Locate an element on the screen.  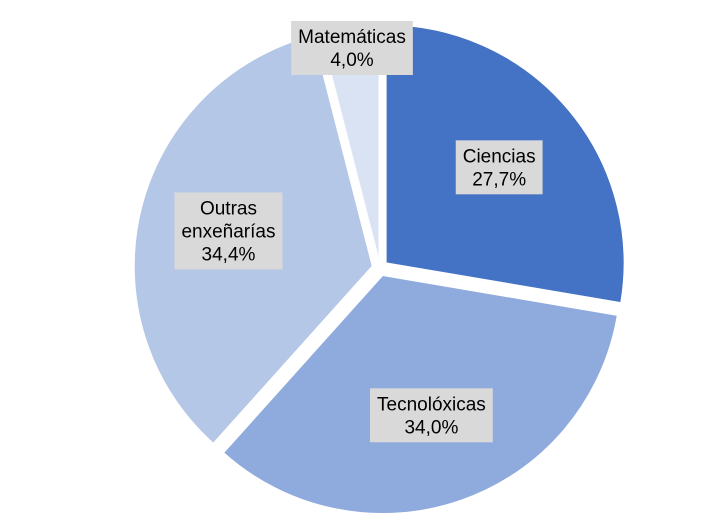
data-label-value: 27,7% is located at coordinates (499, 179).